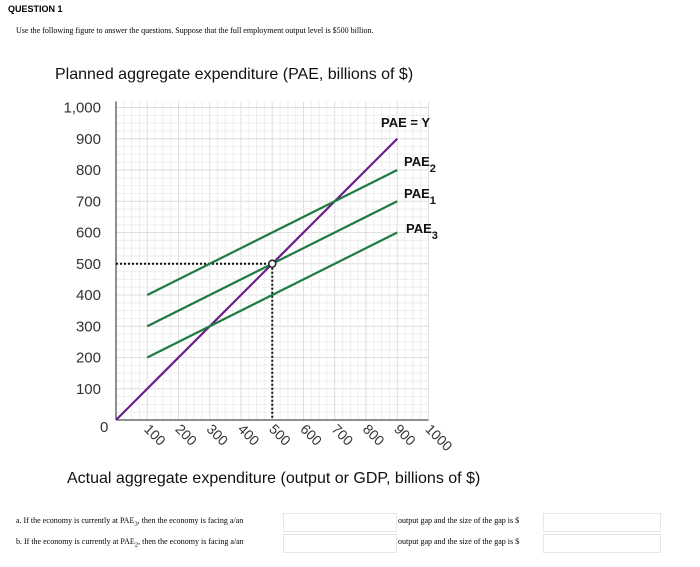 The image size is (700, 567). What do you see at coordinates (340, 522) in the screenshot?
I see `answer-a-gap-type-input` at bounding box center [340, 522].